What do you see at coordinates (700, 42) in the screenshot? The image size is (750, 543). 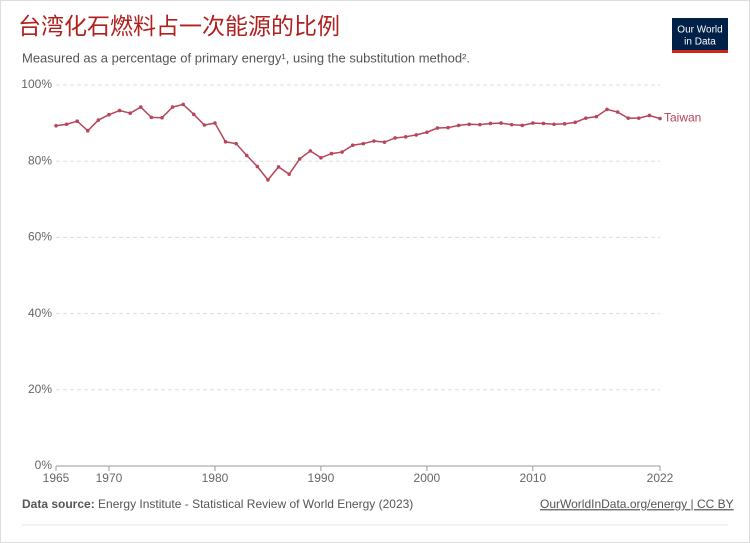 I see `logo-text: in Data` at bounding box center [700, 42].